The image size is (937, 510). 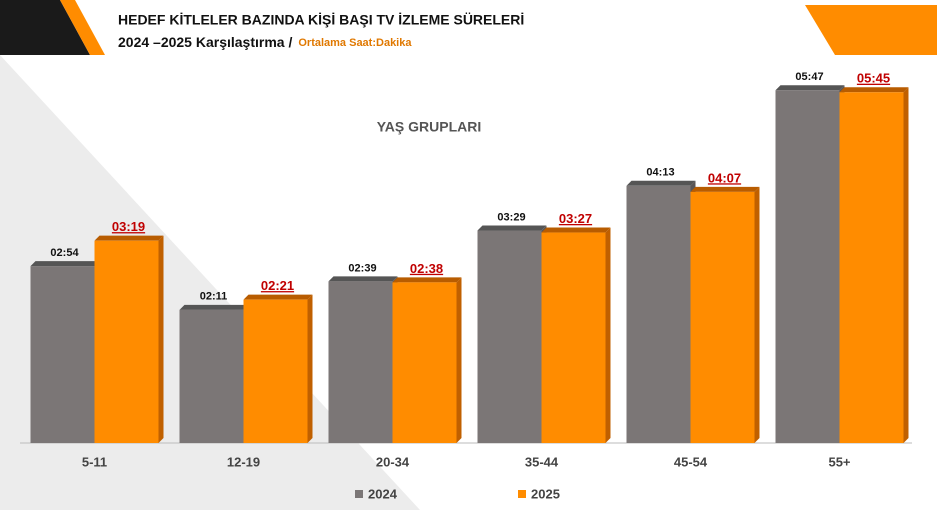 What do you see at coordinates (214, 297) in the screenshot?
I see `value-label: 02:11` at bounding box center [214, 297].